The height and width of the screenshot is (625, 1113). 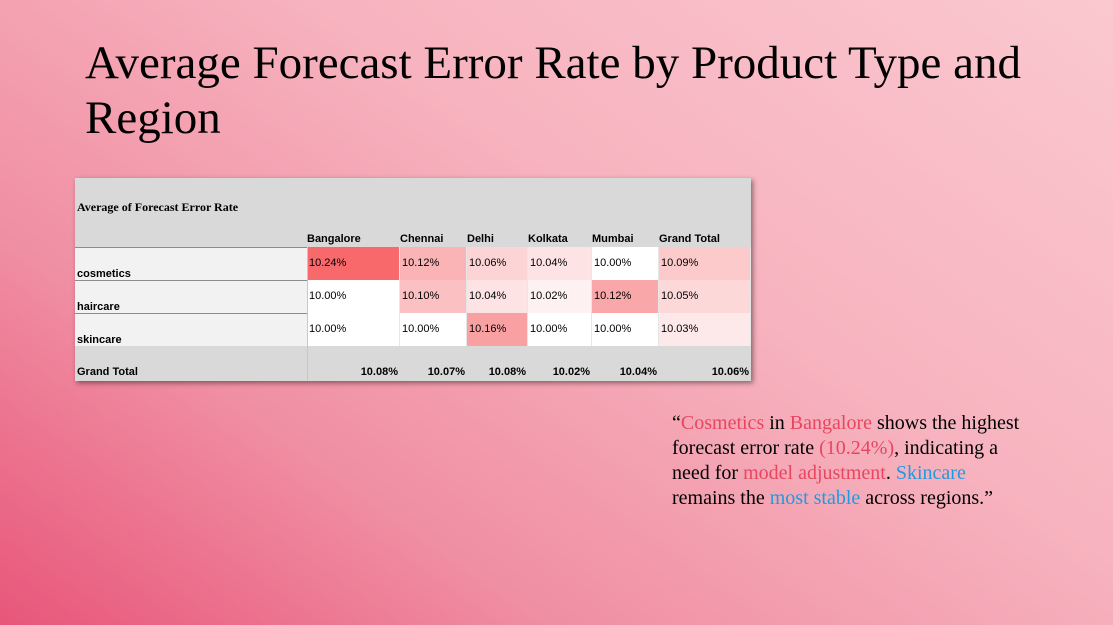 I want to click on highlight-cosmetics: Cosmetics, so click(x=722, y=423).